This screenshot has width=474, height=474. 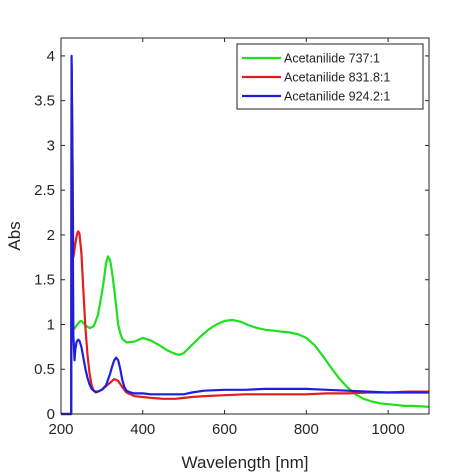 I want to click on y-tick-label: 1.5, so click(x=44, y=280).